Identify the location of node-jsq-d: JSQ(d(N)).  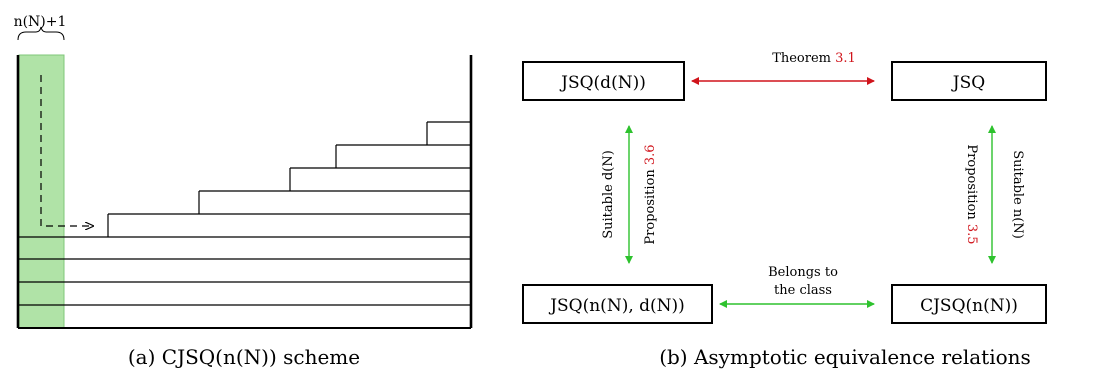
(602, 83).